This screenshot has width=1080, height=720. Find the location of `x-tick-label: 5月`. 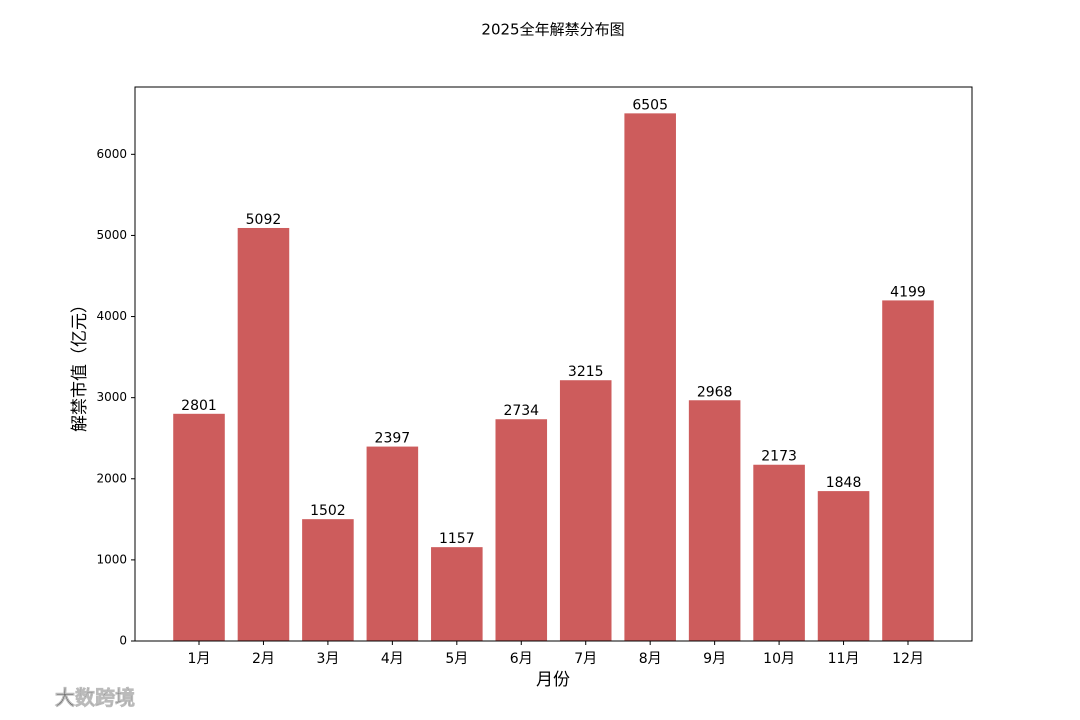

x-tick-label: 5月 is located at coordinates (456, 659).